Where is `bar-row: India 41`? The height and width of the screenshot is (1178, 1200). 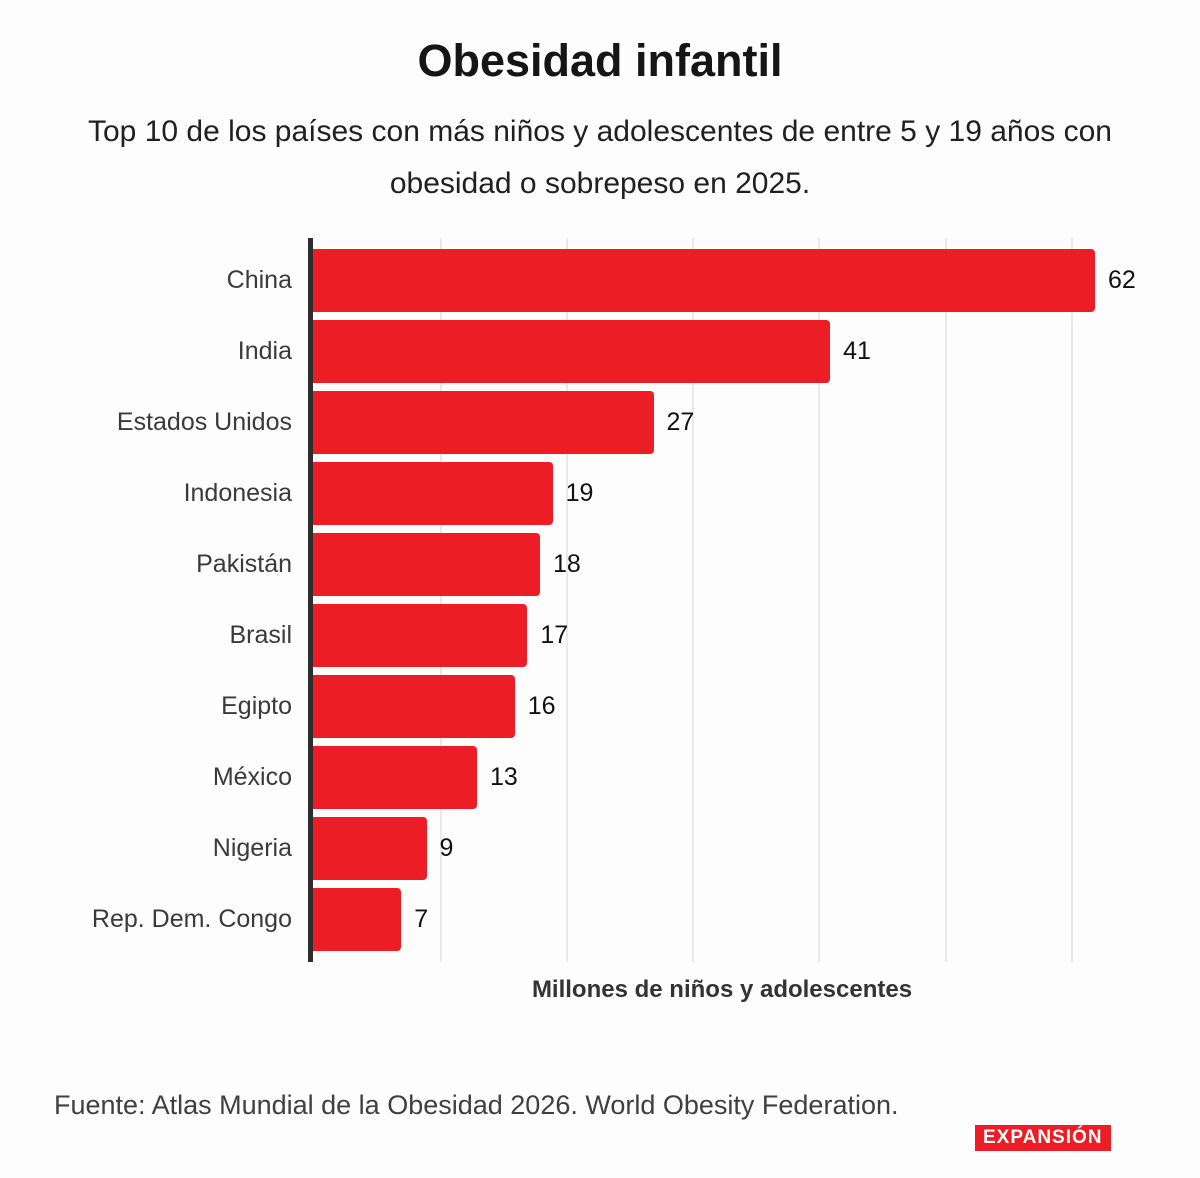 bar-row: India 41 is located at coordinates (600, 351).